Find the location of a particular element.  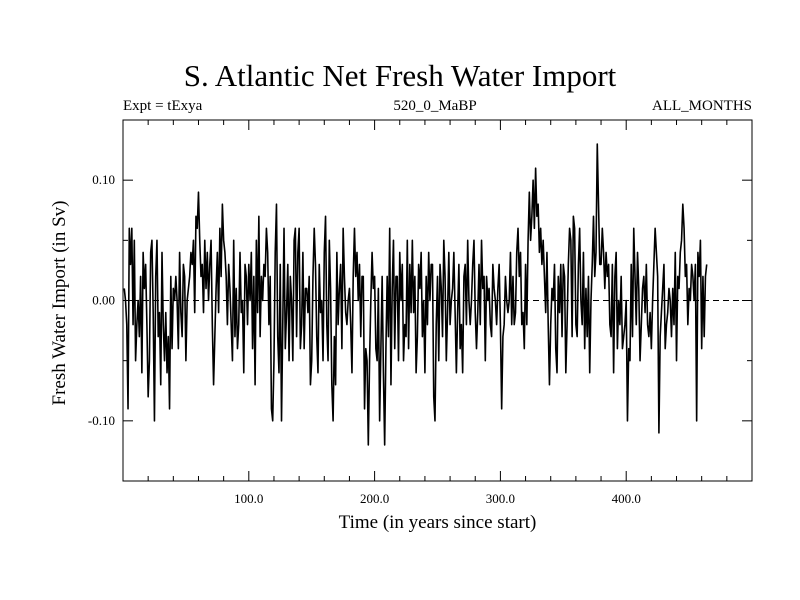

period-label: 520_0_MaBP is located at coordinates (435, 106).